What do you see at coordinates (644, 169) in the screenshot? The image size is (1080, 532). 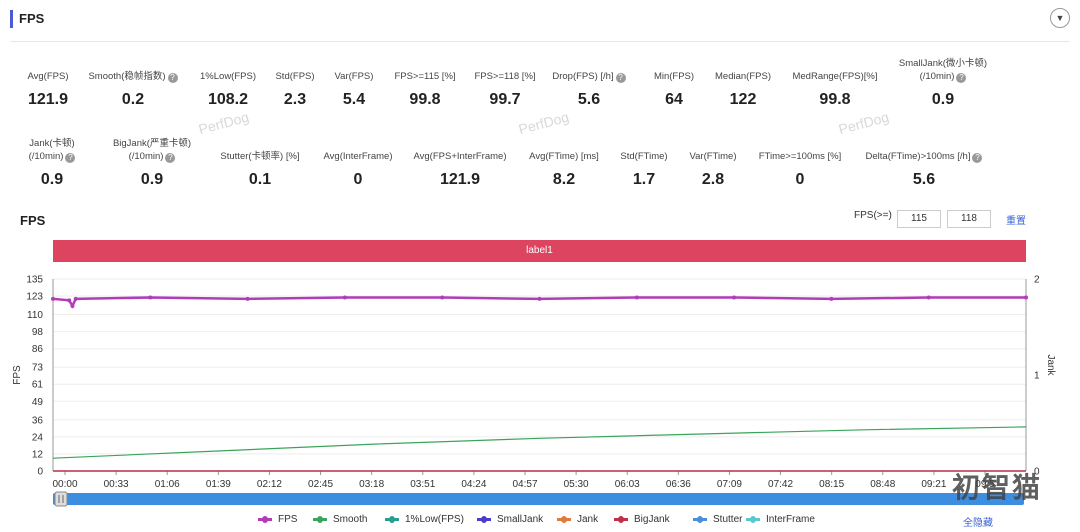 I see `stat-r2-6: Std(FTime) 1.7` at bounding box center [644, 169].